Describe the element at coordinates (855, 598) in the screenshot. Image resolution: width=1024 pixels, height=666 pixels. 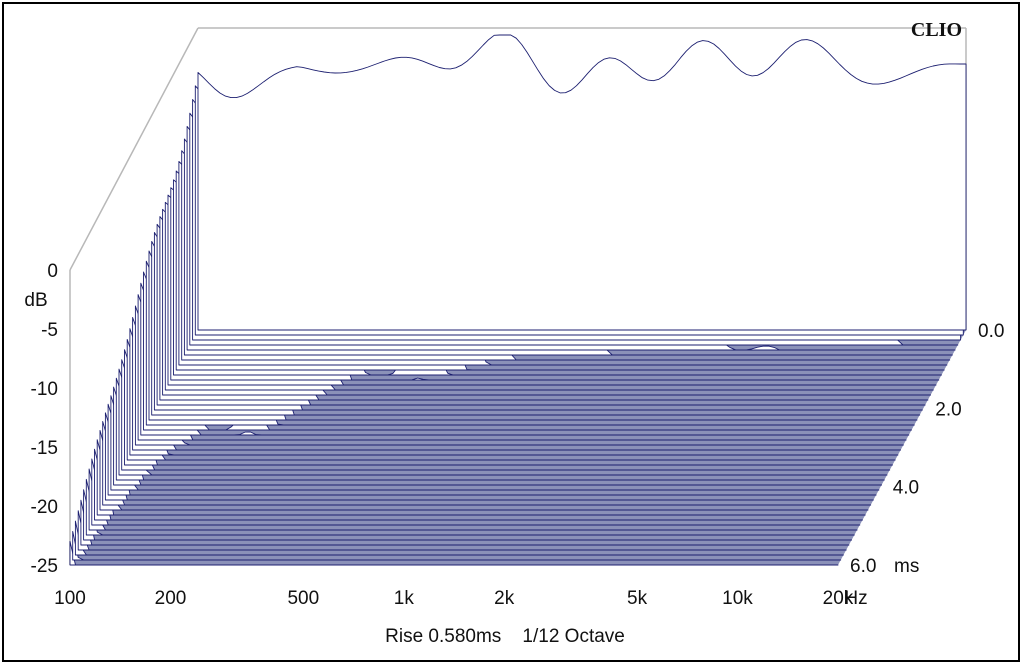
I see `x-axis-unit: Hz` at that location.